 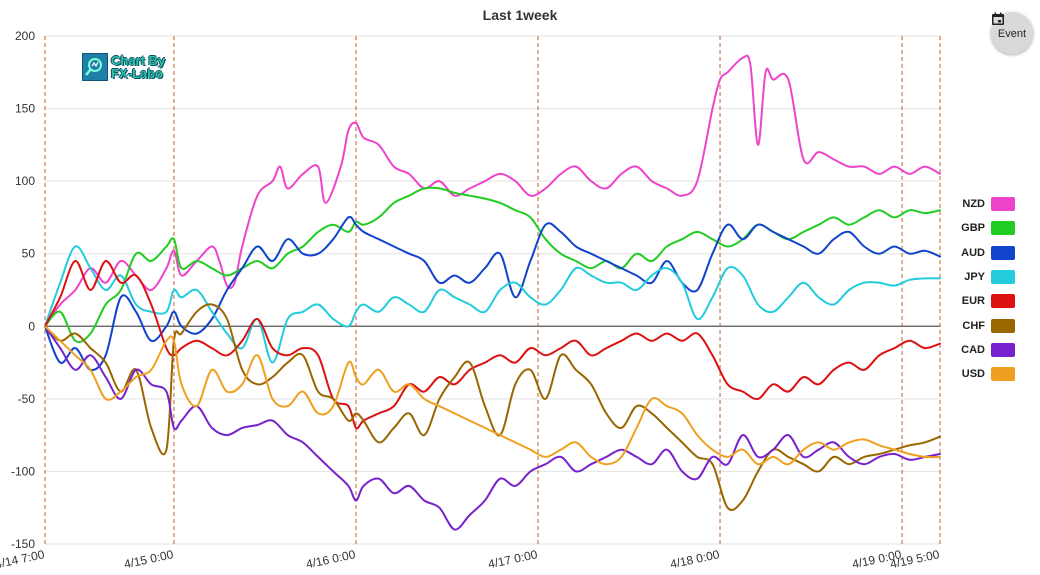 I want to click on legend-item-jpy: JPY, so click(x=977, y=277).